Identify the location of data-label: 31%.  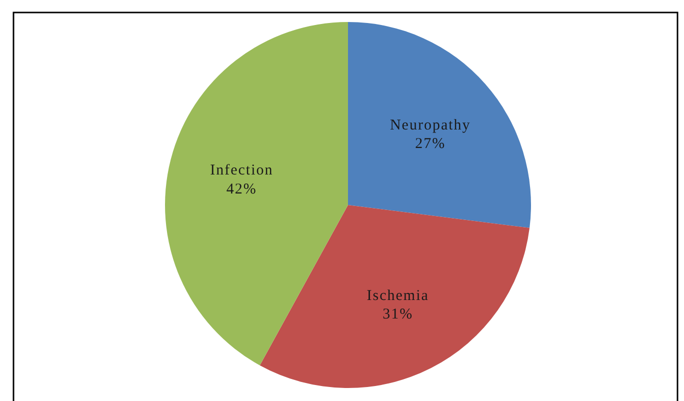
(398, 314).